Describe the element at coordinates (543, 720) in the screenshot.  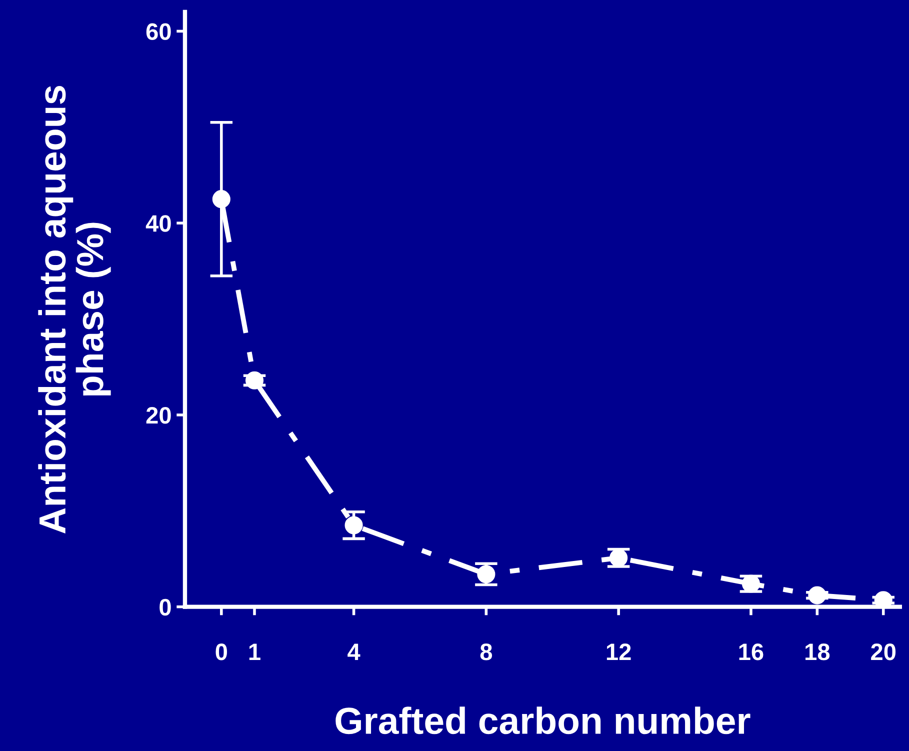
I see `x-axis-title: Grafted carbon number` at that location.